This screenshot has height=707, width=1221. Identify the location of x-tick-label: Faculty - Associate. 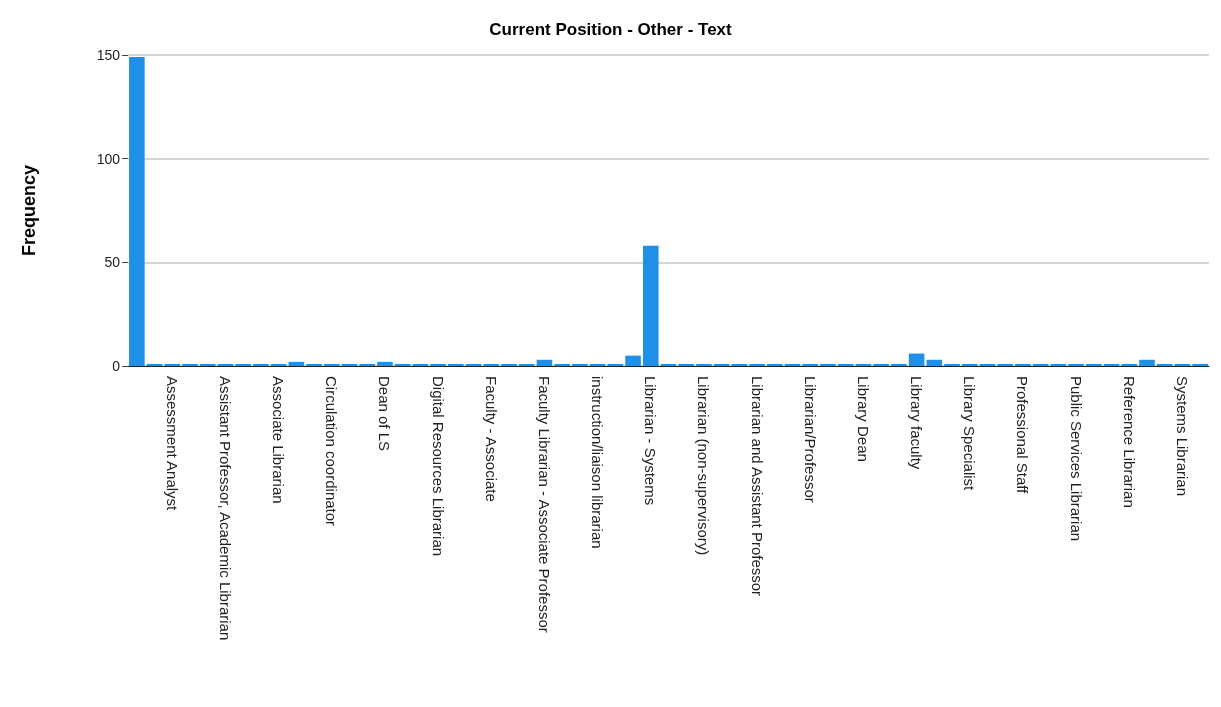
(491, 439).